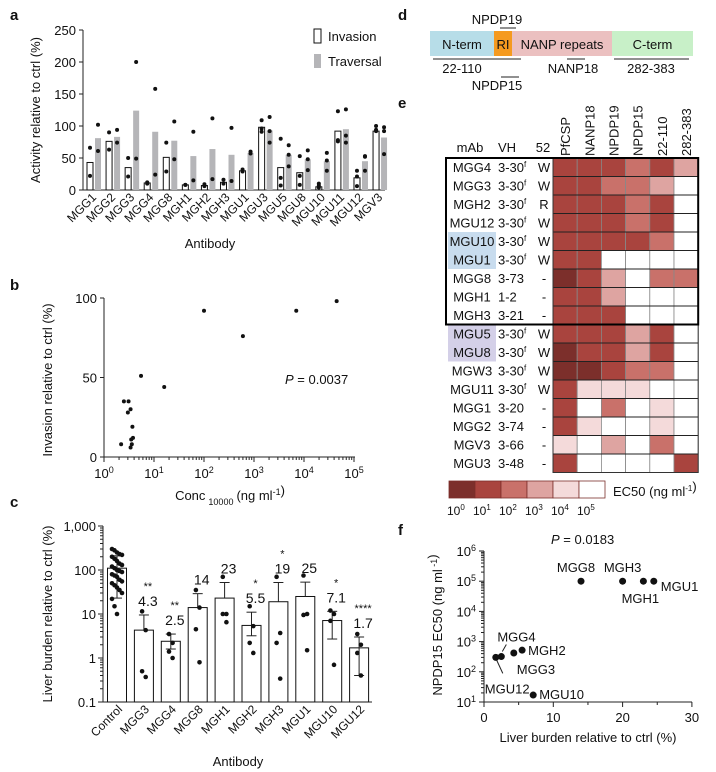  I want to click on x-axis-unit-exponent: -1, so click(277, 492).